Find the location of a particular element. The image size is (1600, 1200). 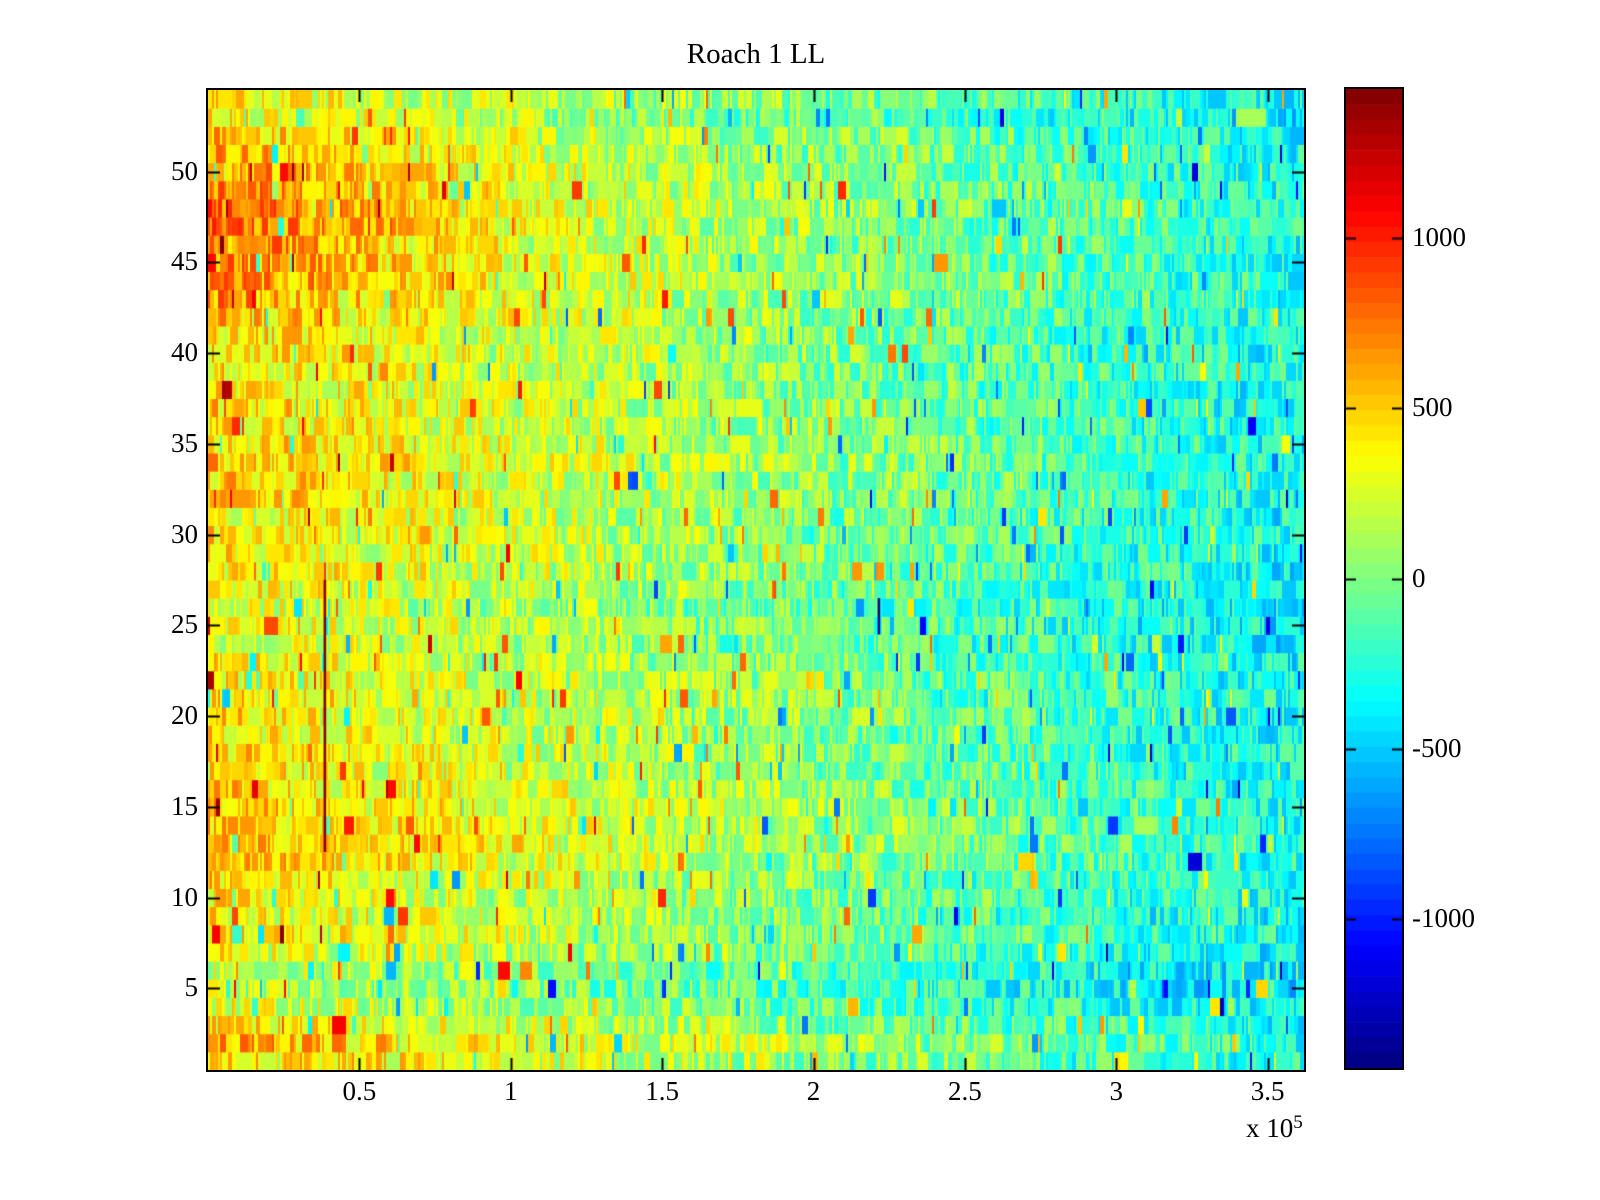

y-tick-label: 25 is located at coordinates (184, 624).